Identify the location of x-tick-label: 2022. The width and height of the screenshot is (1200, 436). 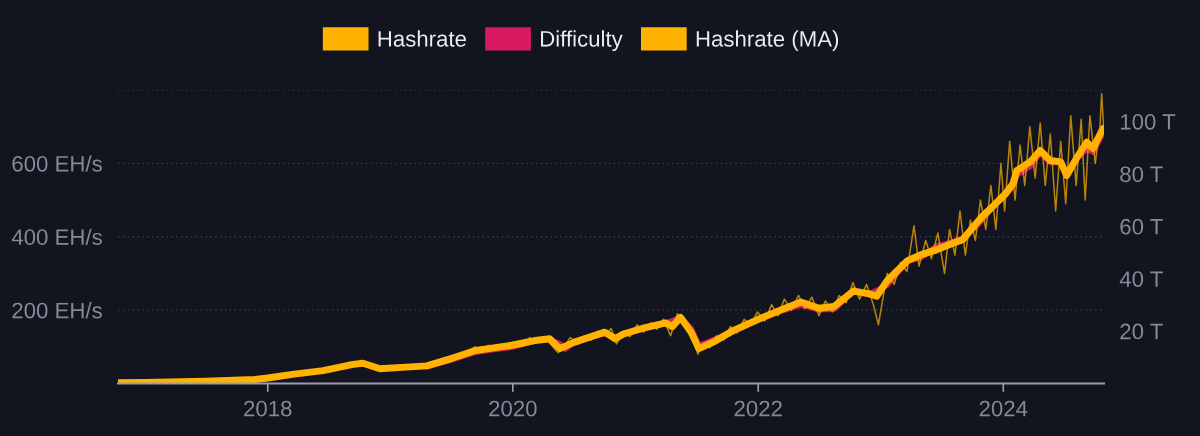
(758, 408).